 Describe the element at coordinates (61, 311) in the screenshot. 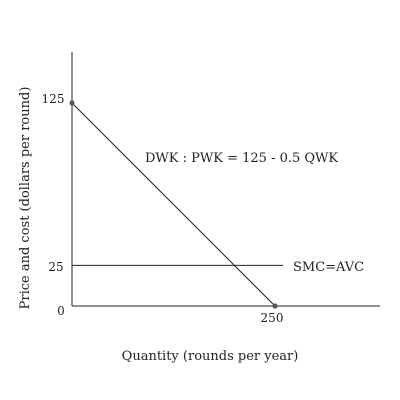

I see `y-tick-label-0: 0` at that location.